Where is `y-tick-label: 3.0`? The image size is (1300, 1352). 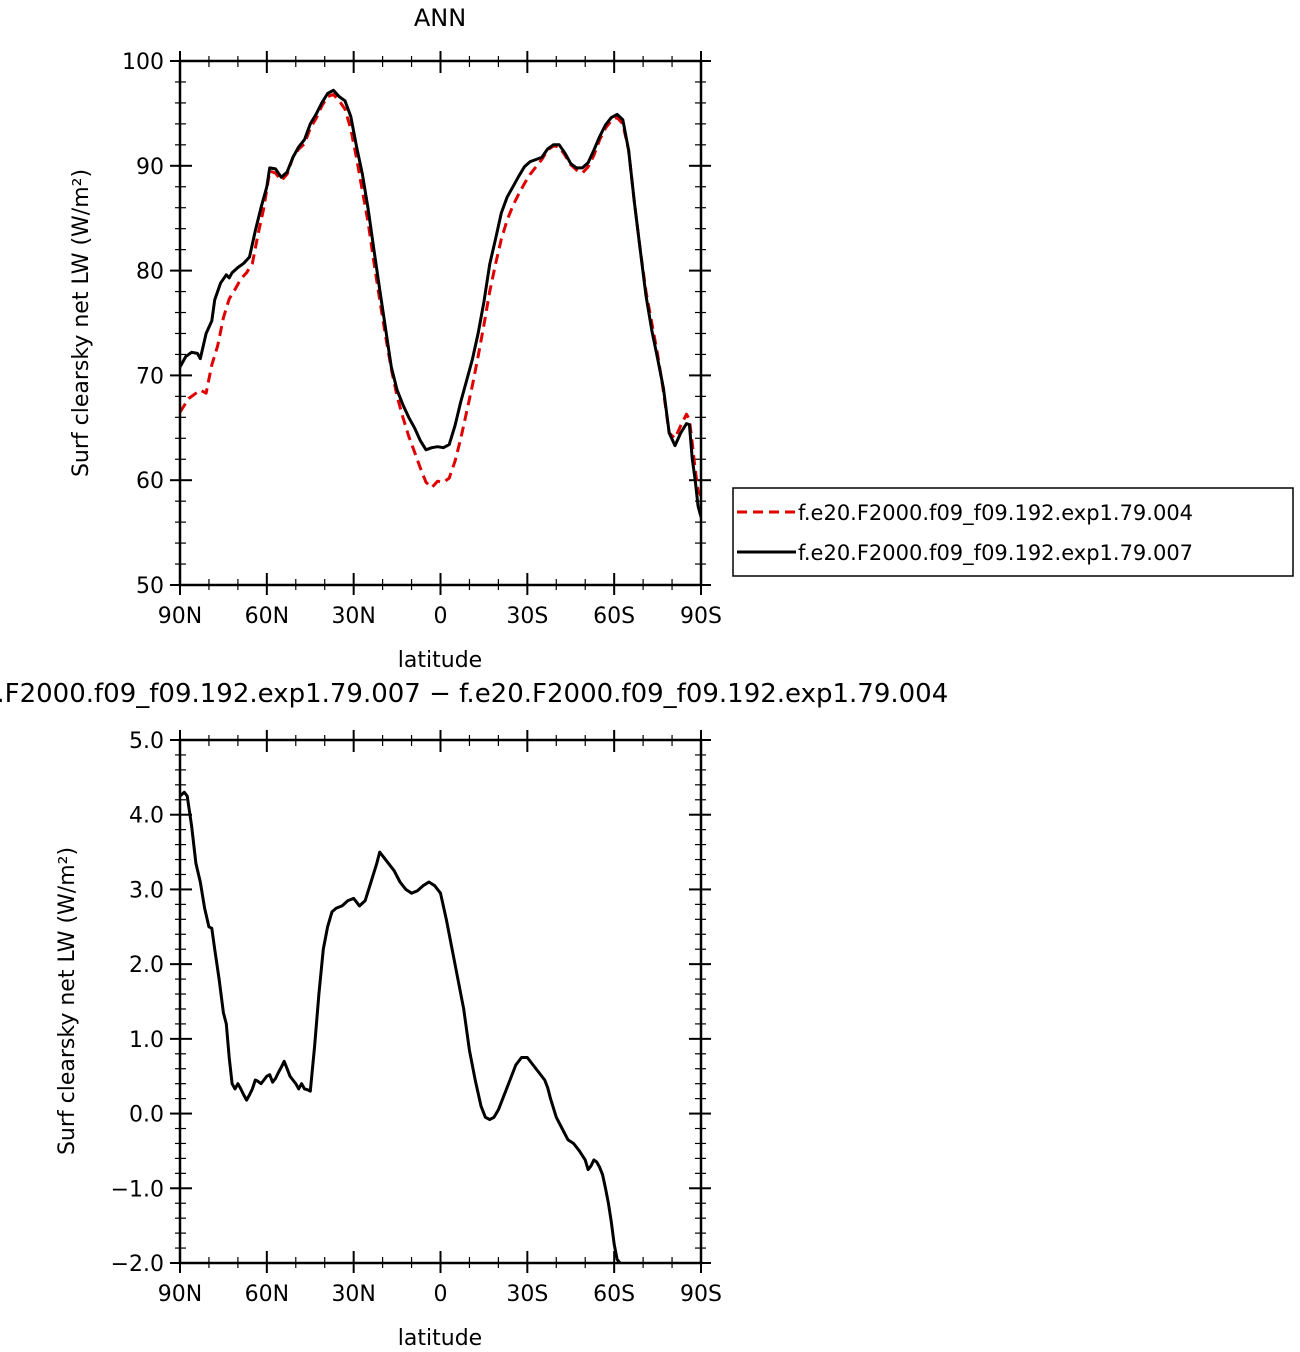
y-tick-label: 3.0 is located at coordinates (146, 890).